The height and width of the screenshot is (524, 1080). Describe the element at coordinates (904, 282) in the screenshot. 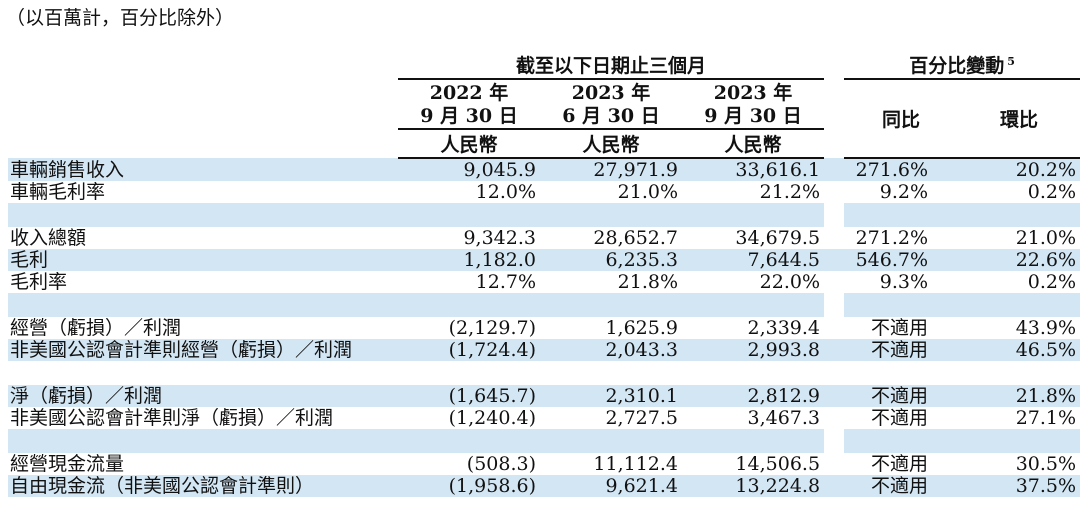

I see `table-cell: 9.3%` at that location.